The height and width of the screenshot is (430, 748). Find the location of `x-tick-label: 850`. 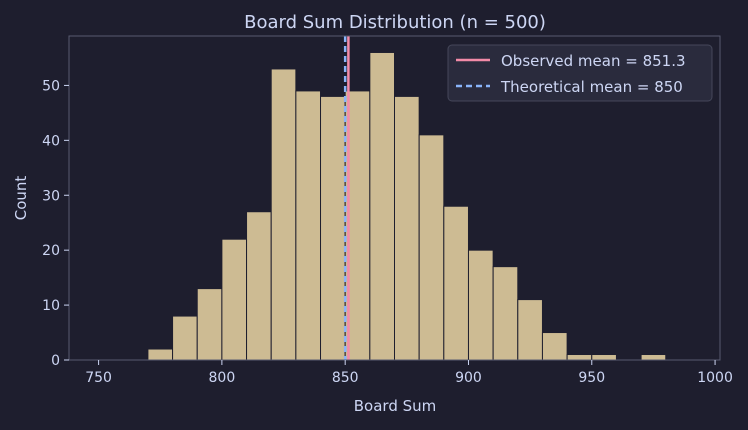

x-tick-label: 850 is located at coordinates (345, 378).